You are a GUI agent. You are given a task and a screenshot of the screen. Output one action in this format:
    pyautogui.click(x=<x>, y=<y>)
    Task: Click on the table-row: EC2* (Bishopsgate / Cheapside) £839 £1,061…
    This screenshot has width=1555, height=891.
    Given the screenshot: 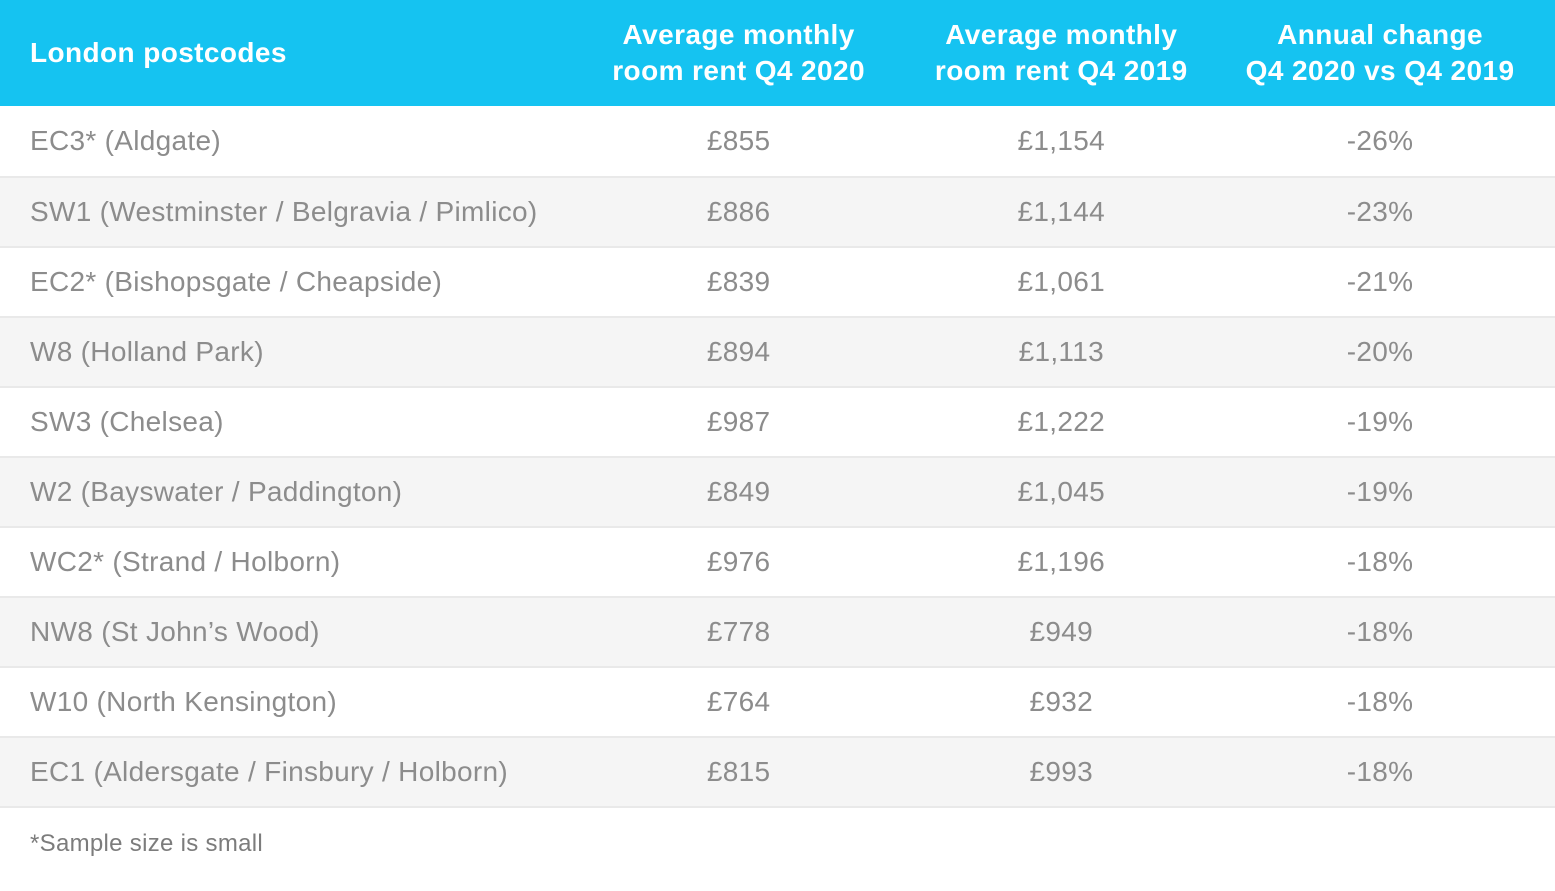 What is the action you would take?
    pyautogui.click(x=777, y=281)
    